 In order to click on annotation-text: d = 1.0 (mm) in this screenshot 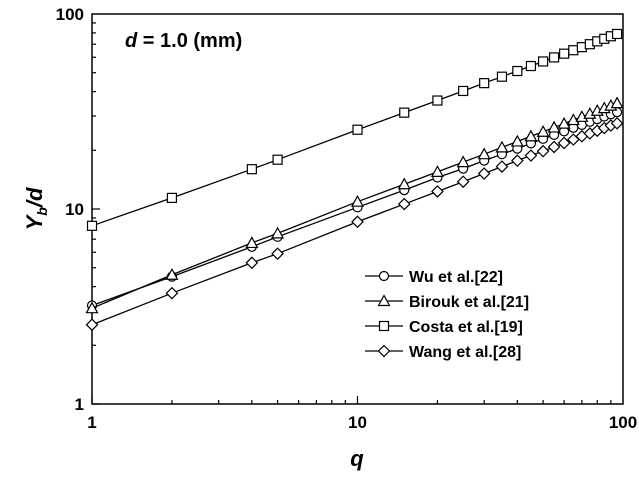, I will do `click(183, 41)`.